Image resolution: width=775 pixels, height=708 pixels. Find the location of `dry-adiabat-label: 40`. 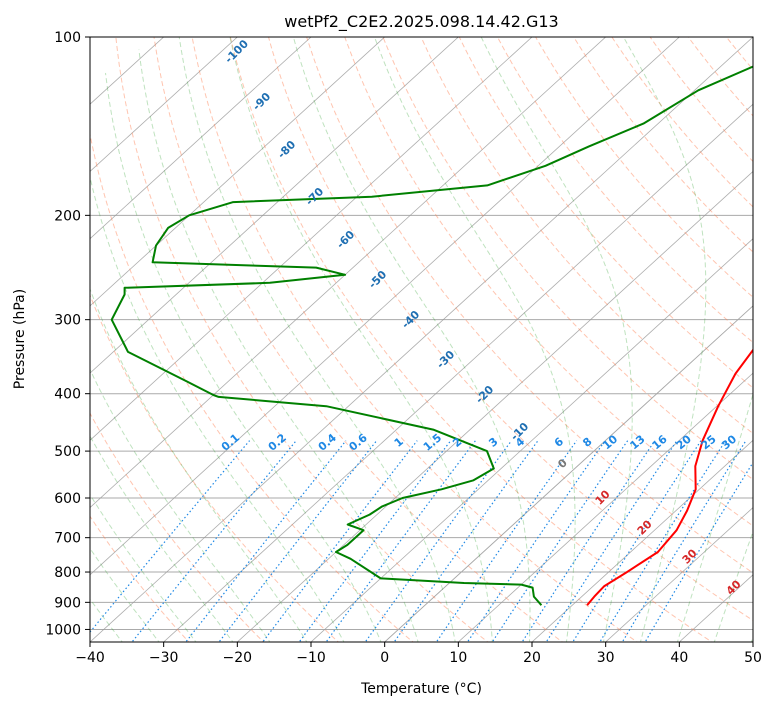

dry-adiabat-label: 40 is located at coordinates (734, 587).